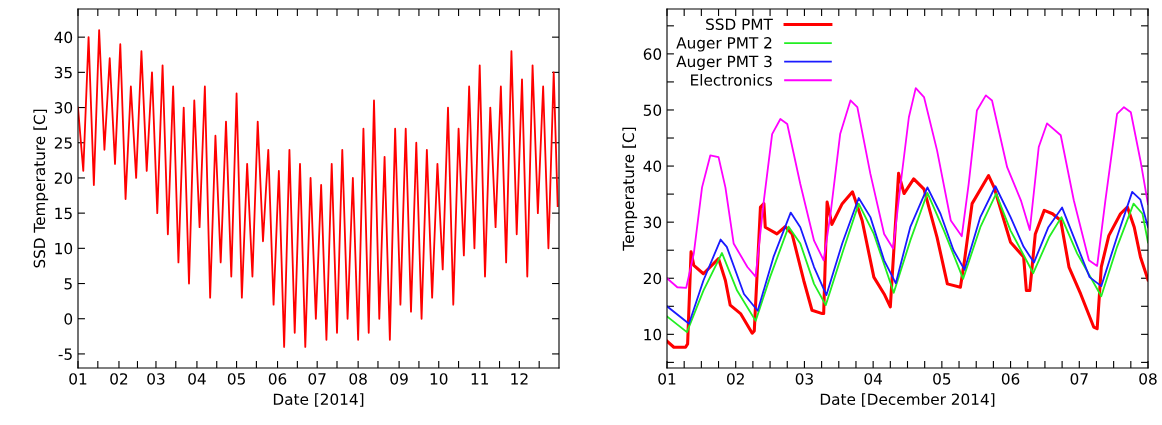 The width and height of the screenshot is (1162, 425). What do you see at coordinates (439, 379) in the screenshot?
I see `x-tick-label: 10` at bounding box center [439, 379].